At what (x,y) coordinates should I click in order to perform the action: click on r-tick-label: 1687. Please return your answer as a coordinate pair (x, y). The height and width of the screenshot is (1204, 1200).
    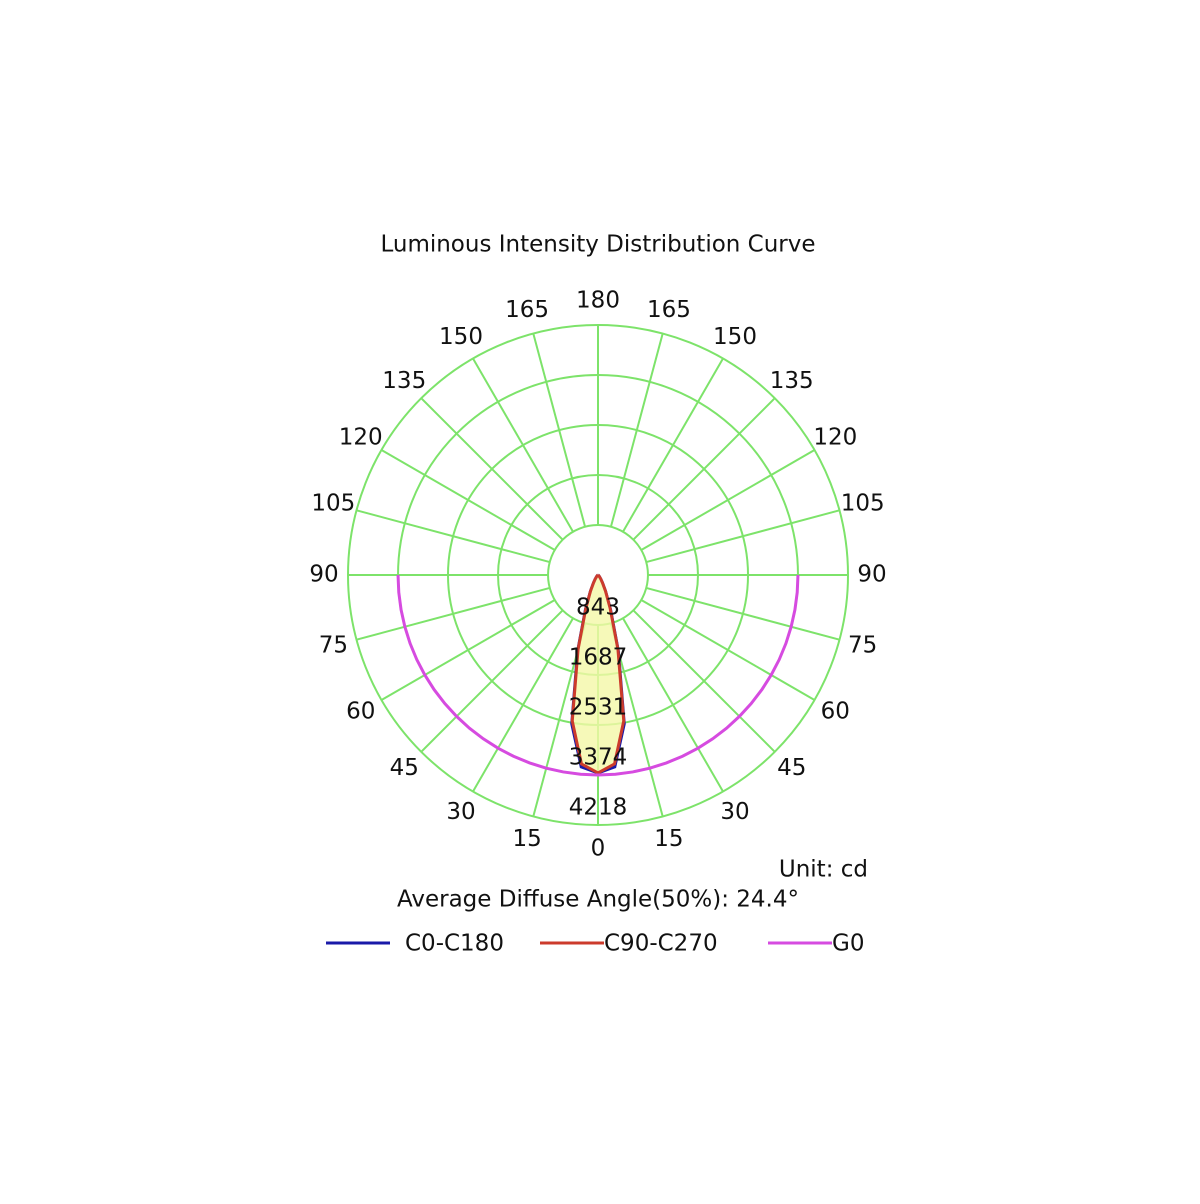
    Looking at the image, I should click on (598, 657).